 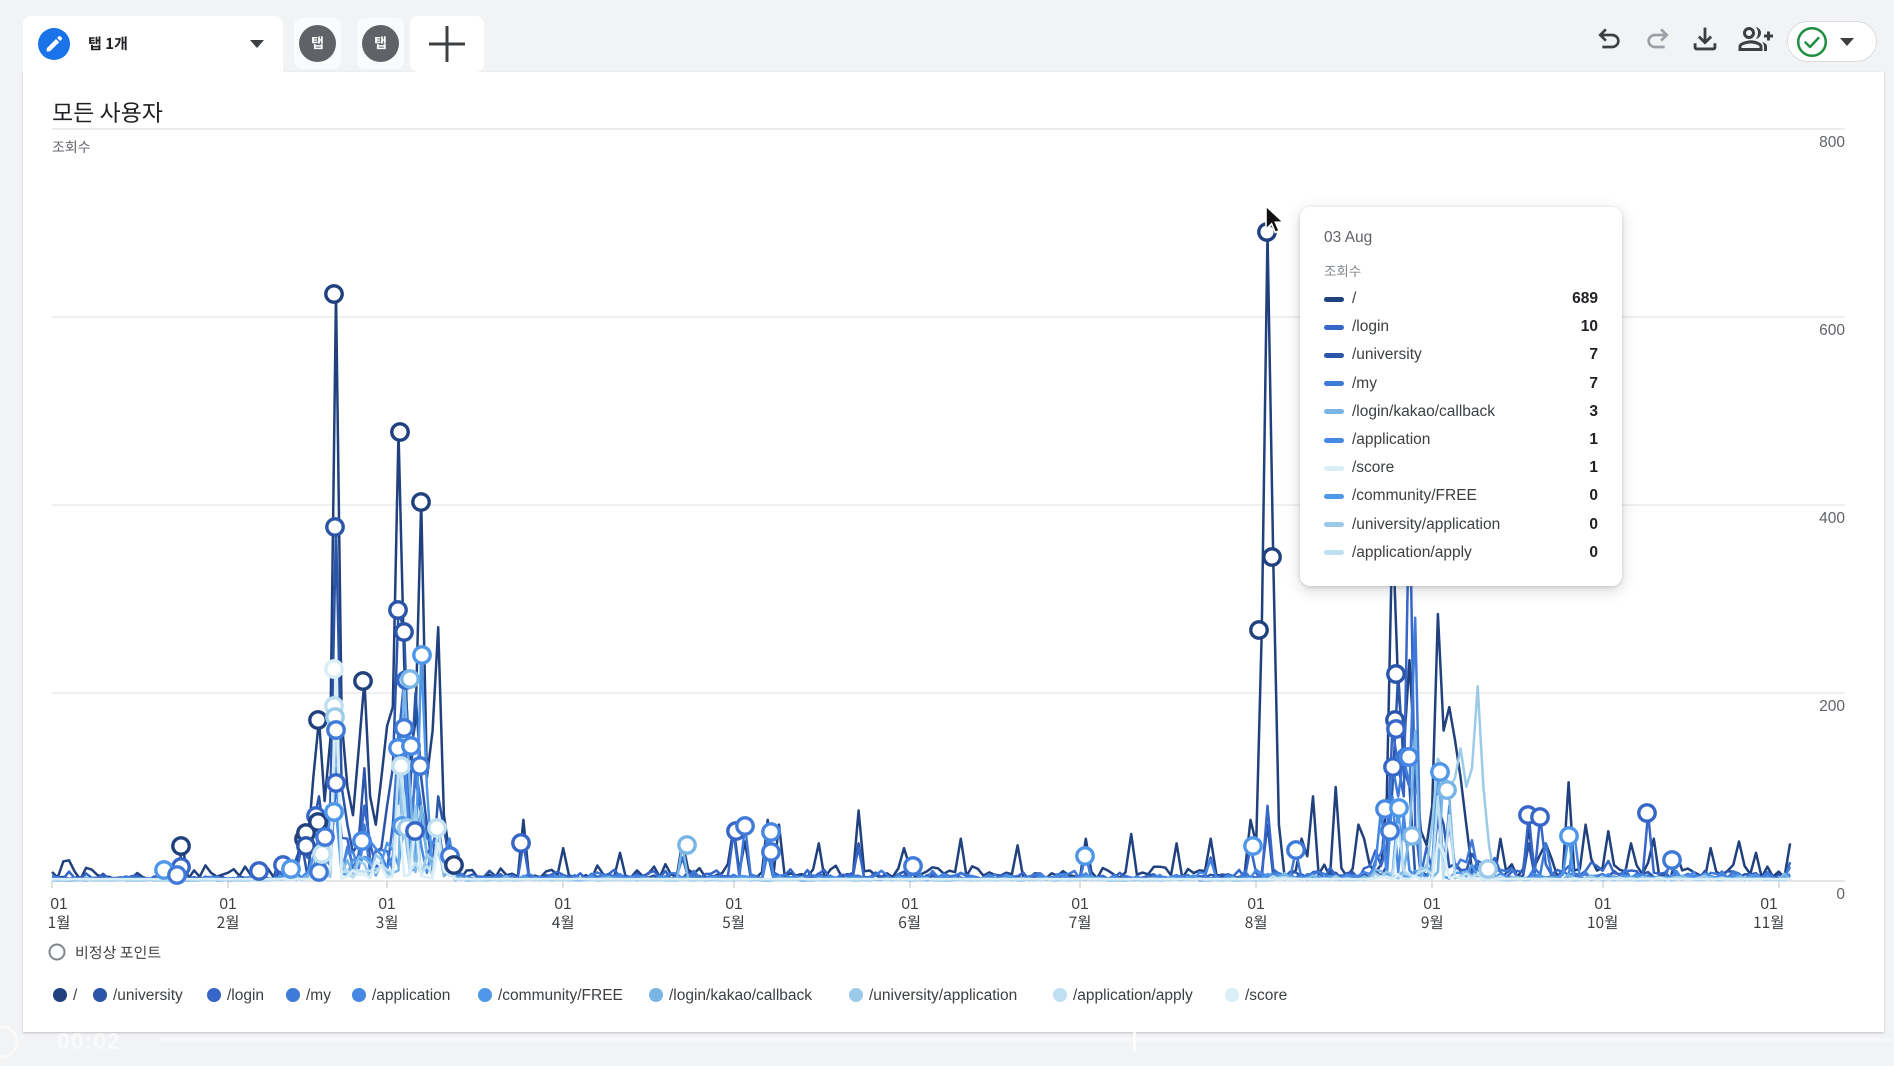 What do you see at coordinates (943, 995) in the screenshot?
I see `svg-text: /university/application` at bounding box center [943, 995].